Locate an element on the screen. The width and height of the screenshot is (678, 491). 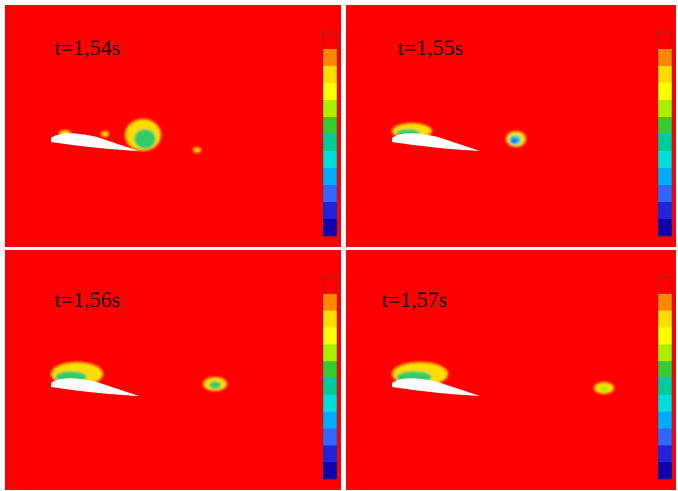
time-label: t=1,55s is located at coordinates (431, 47).